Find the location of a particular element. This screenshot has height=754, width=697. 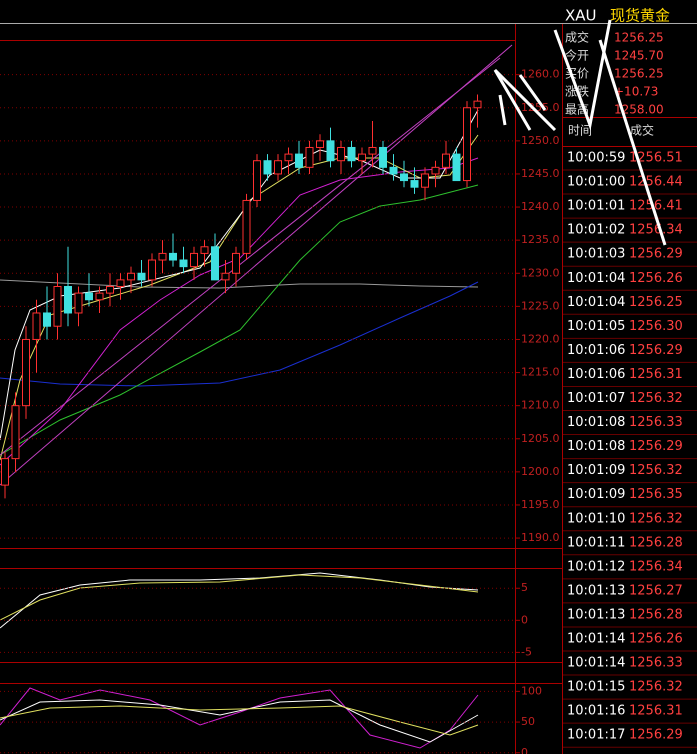

tick-price: 1256.41 is located at coordinates (656, 206).